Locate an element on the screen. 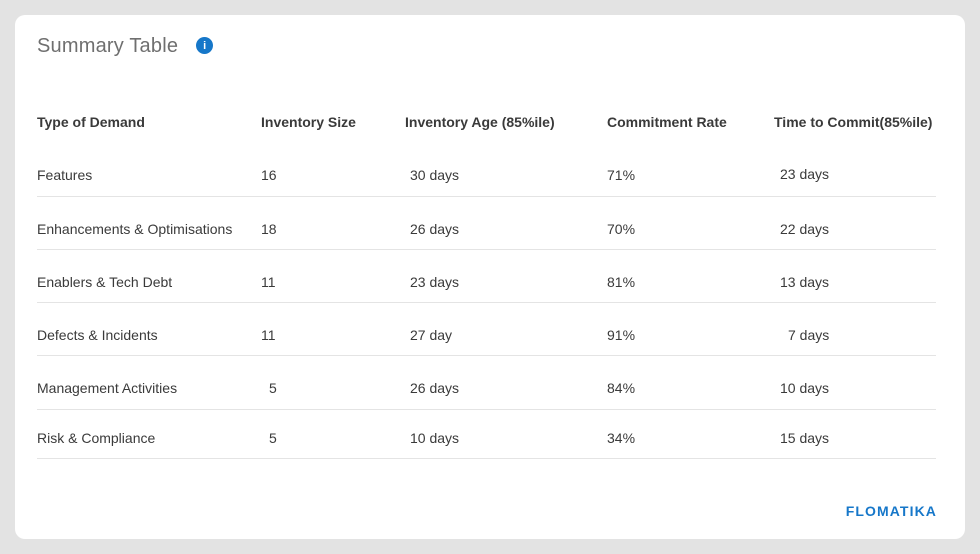 This screenshot has height=554, width=980. header-commitment-rate: Commitment Rate is located at coordinates (667, 122).